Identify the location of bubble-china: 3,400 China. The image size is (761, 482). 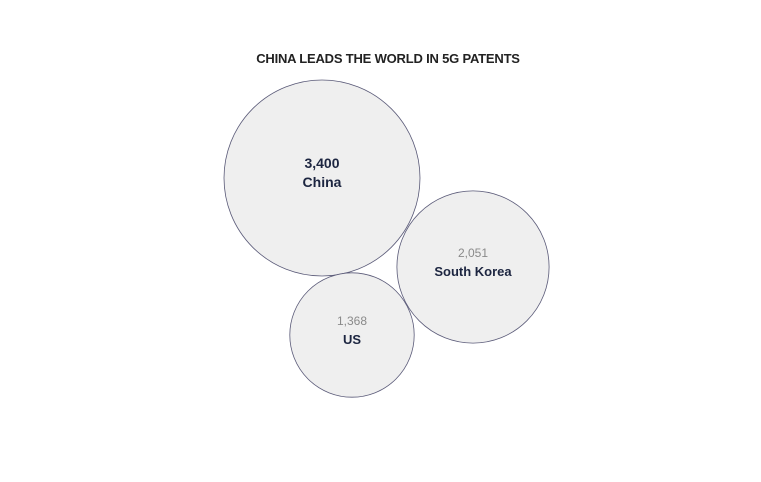
(322, 178).